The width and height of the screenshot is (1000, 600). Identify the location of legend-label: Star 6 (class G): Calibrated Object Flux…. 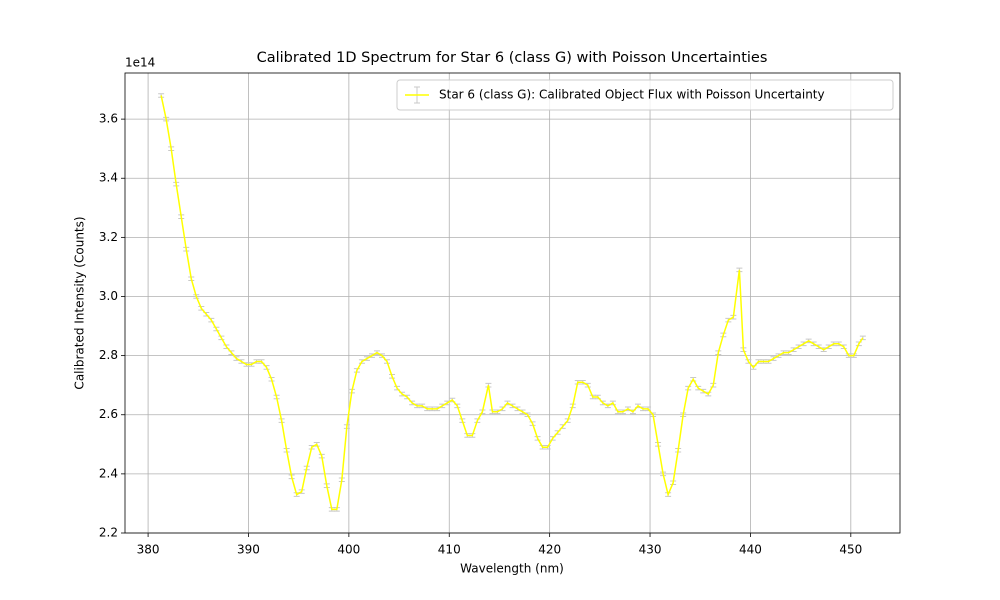
(632, 95).